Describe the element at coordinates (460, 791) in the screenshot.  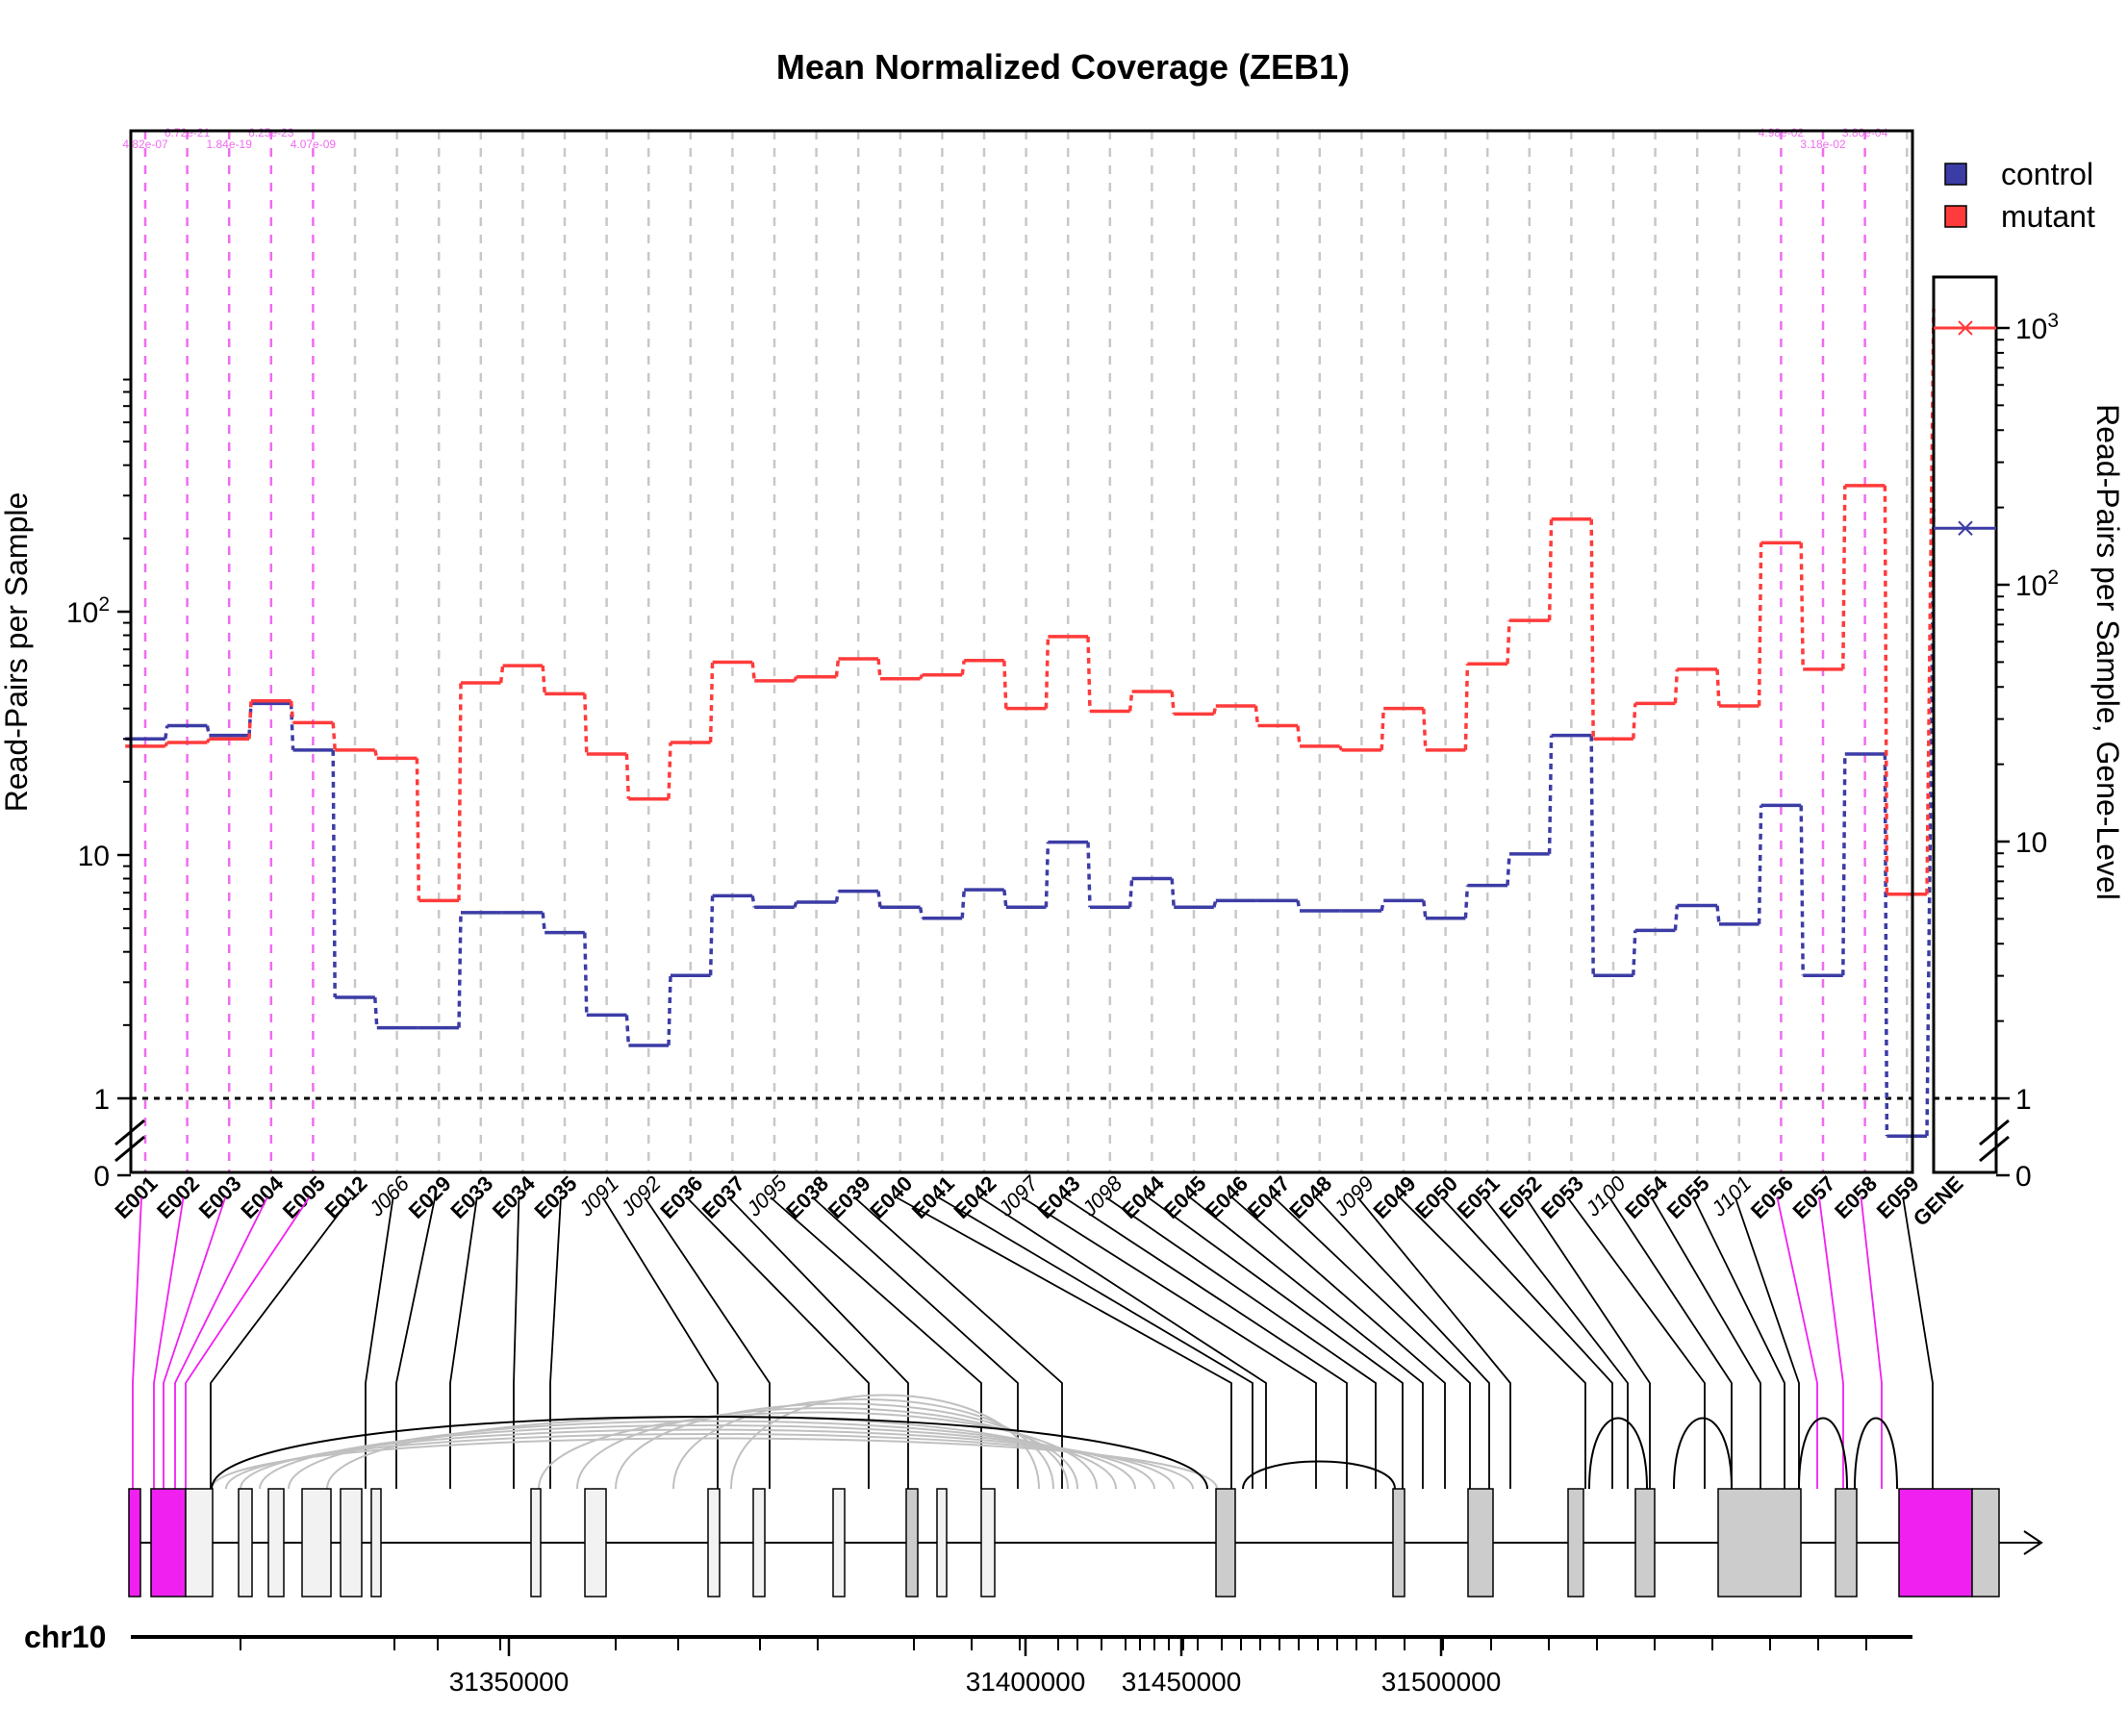
I see `link-mutant-E029` at that location.